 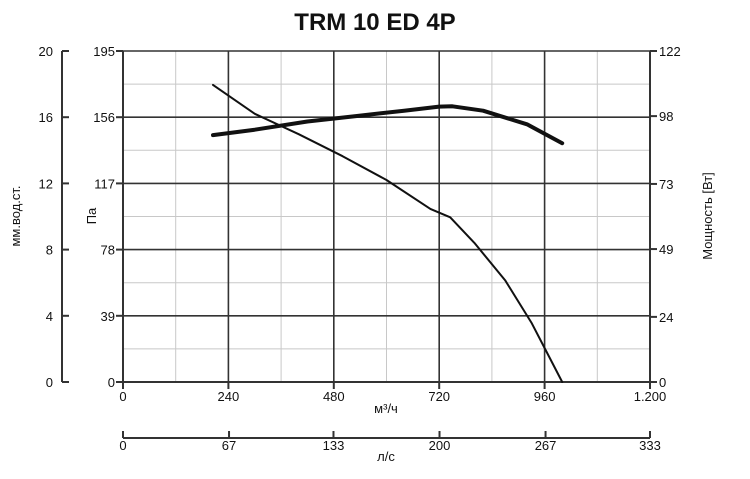 What do you see at coordinates (46, 183) in the screenshot?
I see `y-outer-tick-label: 12` at bounding box center [46, 183].